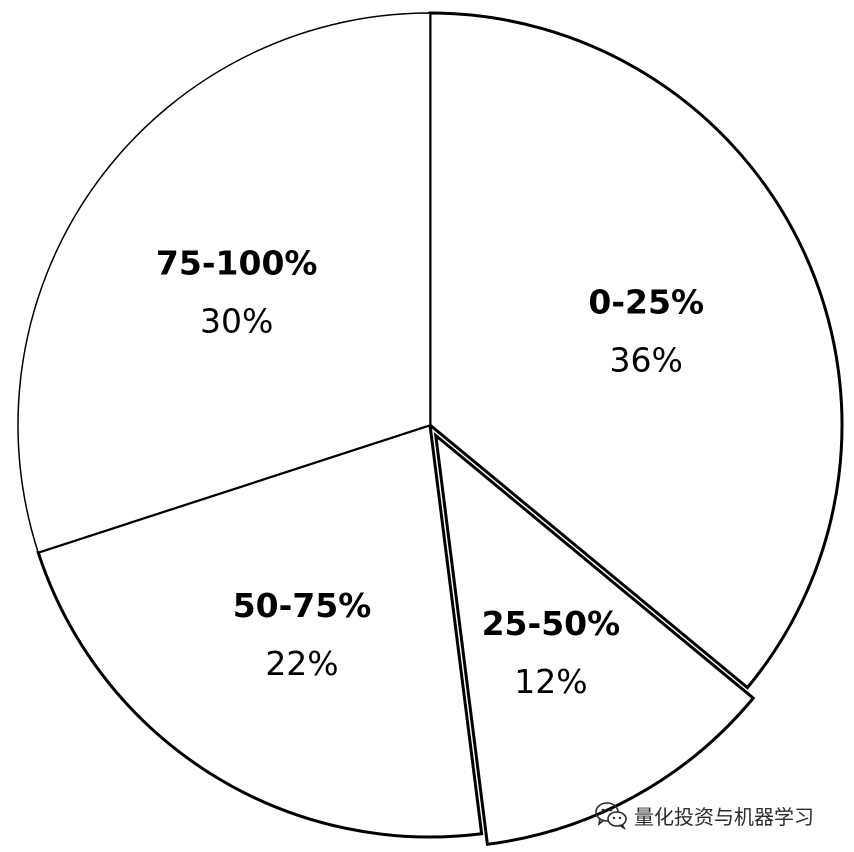 This screenshot has height=852, width=854. I want to click on slice-label: 25-50%, so click(551, 623).